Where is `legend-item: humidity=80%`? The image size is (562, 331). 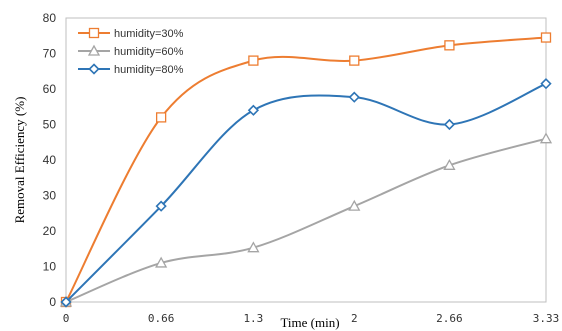
legend-item: humidity=80% is located at coordinates (131, 69).